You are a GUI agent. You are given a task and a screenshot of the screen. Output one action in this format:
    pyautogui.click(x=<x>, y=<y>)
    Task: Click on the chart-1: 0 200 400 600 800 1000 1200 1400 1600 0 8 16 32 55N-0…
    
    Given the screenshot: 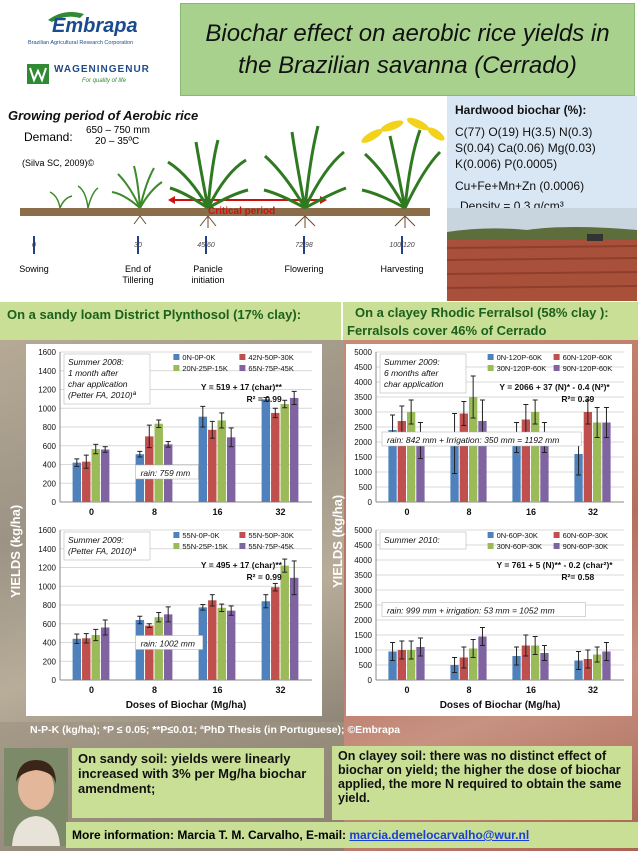 What is the action you would take?
    pyautogui.click(x=175, y=618)
    